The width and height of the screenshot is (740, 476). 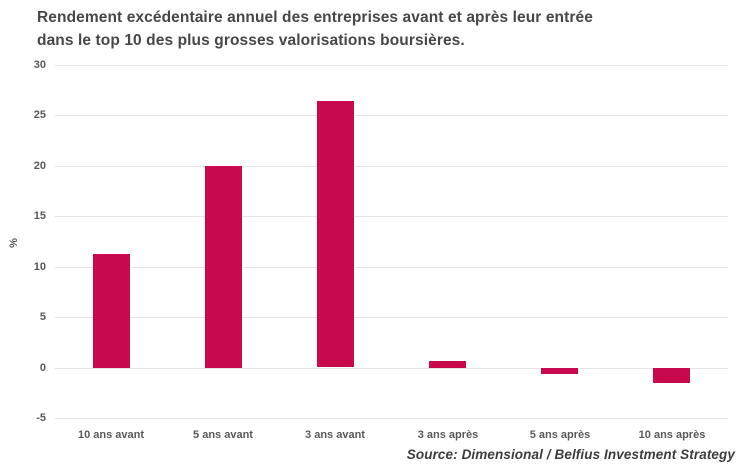 I want to click on bar-3-ans-avant, so click(x=335, y=234).